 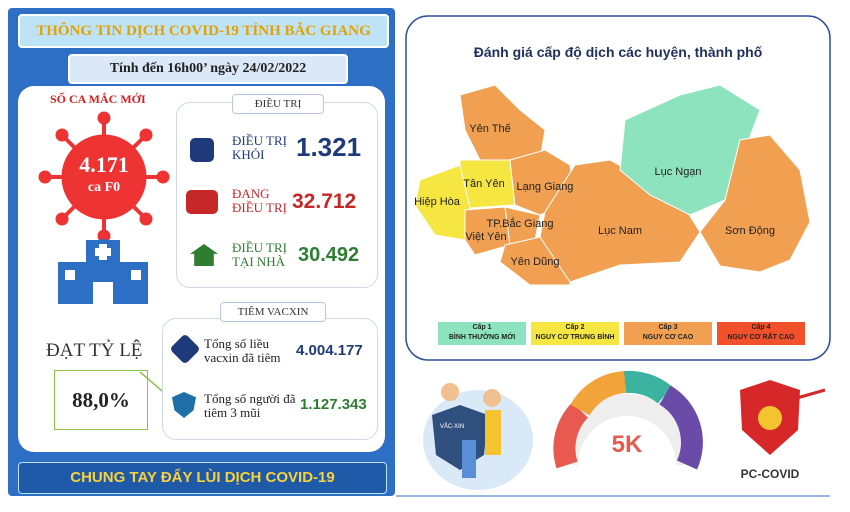 What do you see at coordinates (260, 147) in the screenshot?
I see `treatment-label: ĐIỀU TRỊ KHỎI` at bounding box center [260, 147].